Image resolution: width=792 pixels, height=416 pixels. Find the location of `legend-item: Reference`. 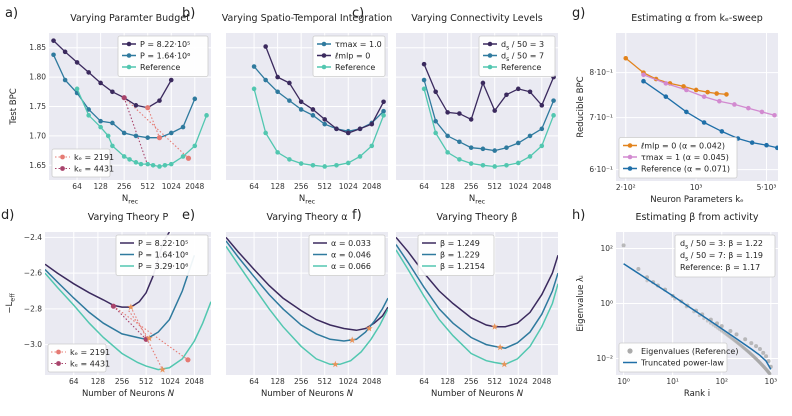

legend-item: Reference is located at coordinates (151, 67).